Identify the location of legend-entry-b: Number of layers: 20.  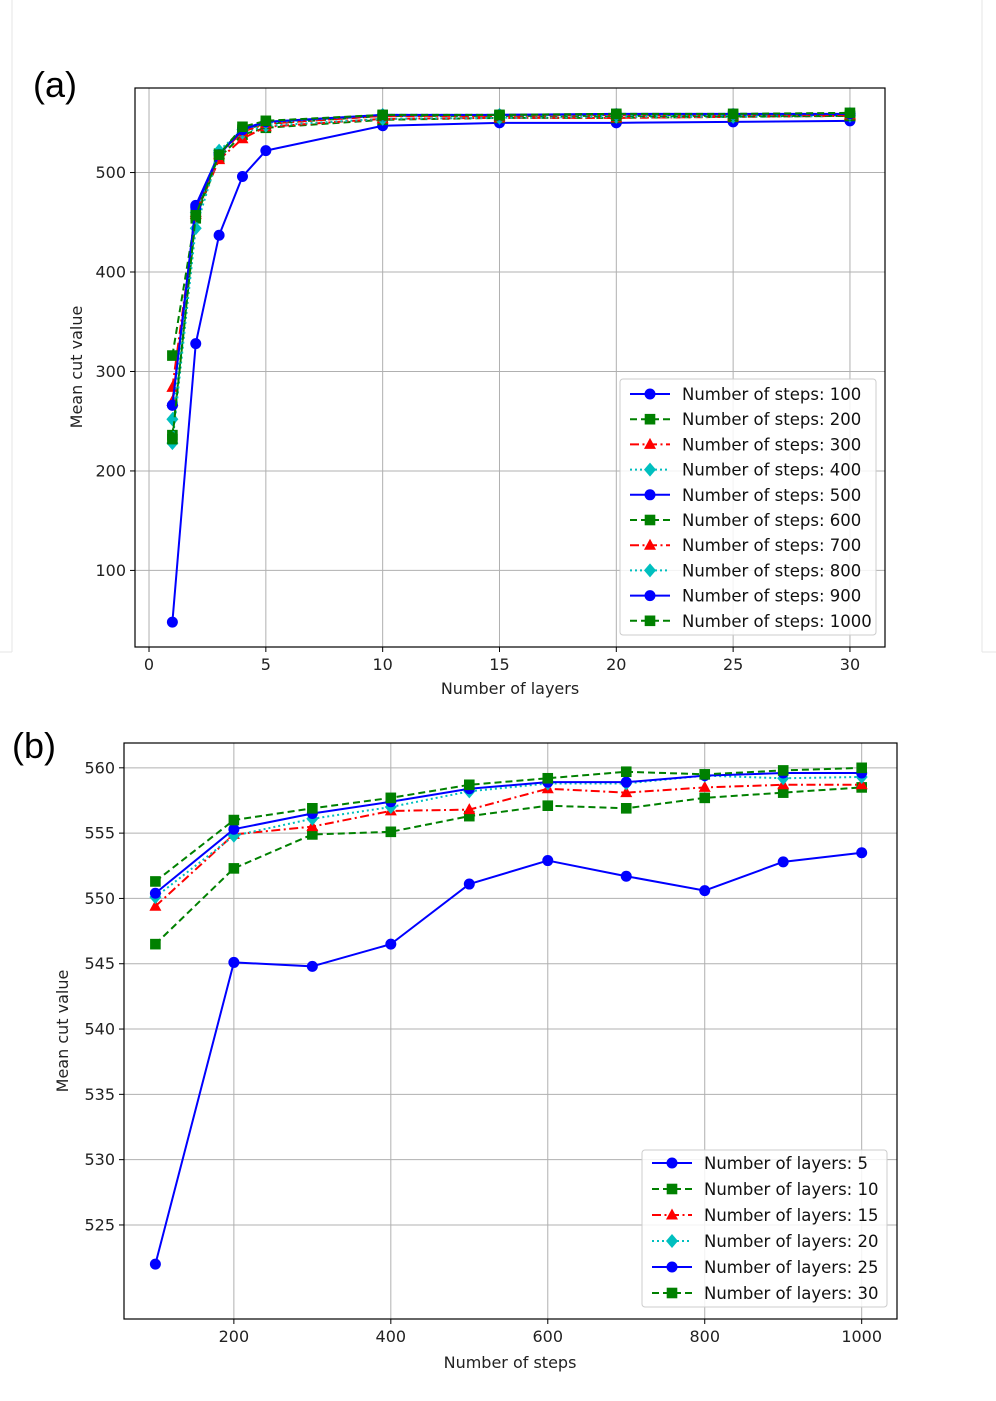
(765, 1241).